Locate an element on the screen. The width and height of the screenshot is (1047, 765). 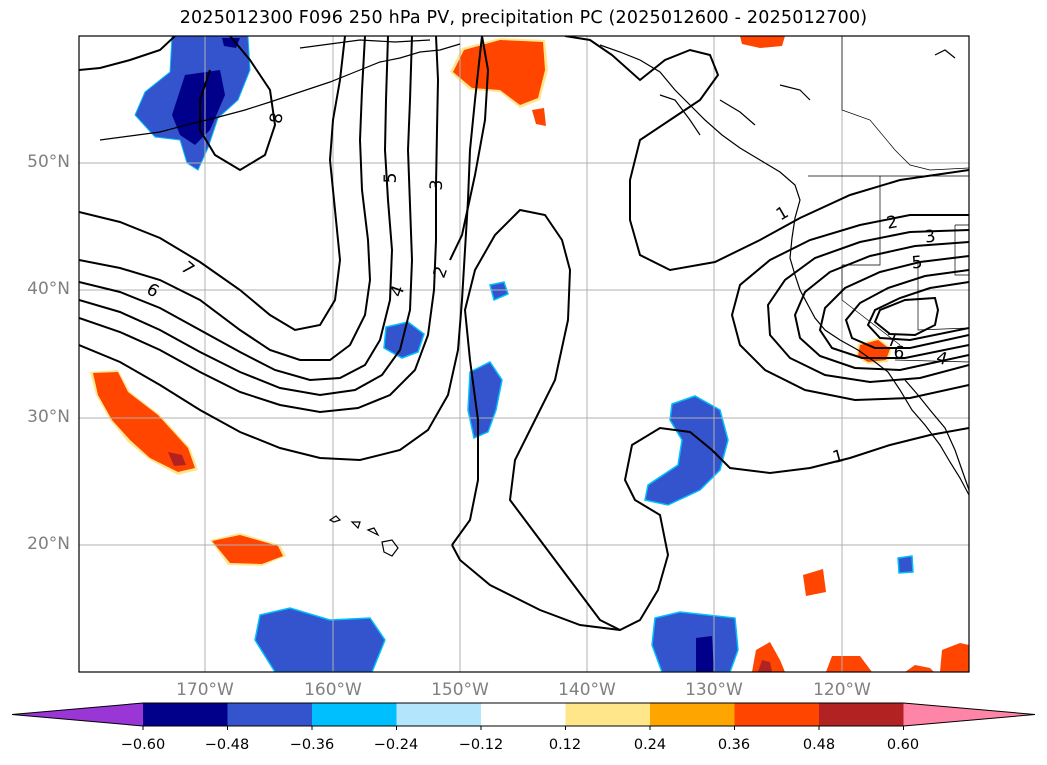
contour-label: 4 is located at coordinates (942, 359).